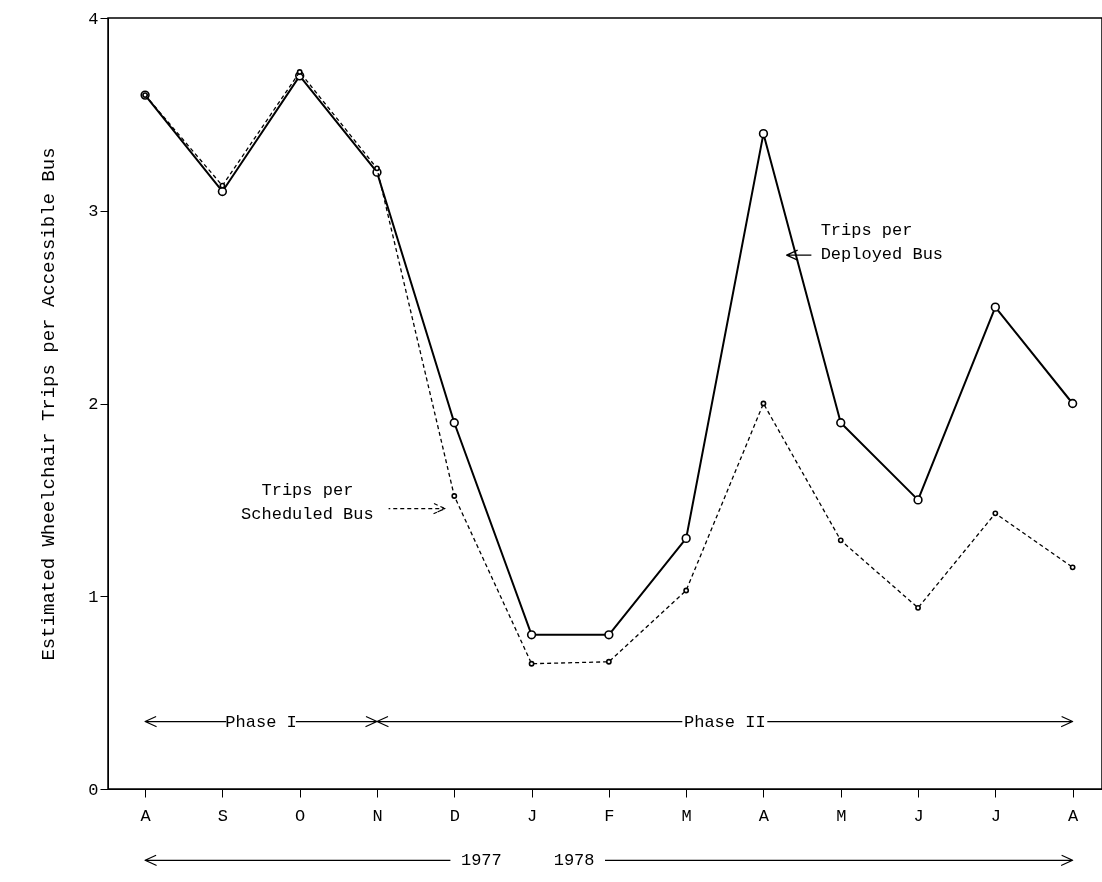 This screenshot has width=1102, height=882. What do you see at coordinates (724, 722) in the screenshot?
I see `annotation: Phase II` at bounding box center [724, 722].